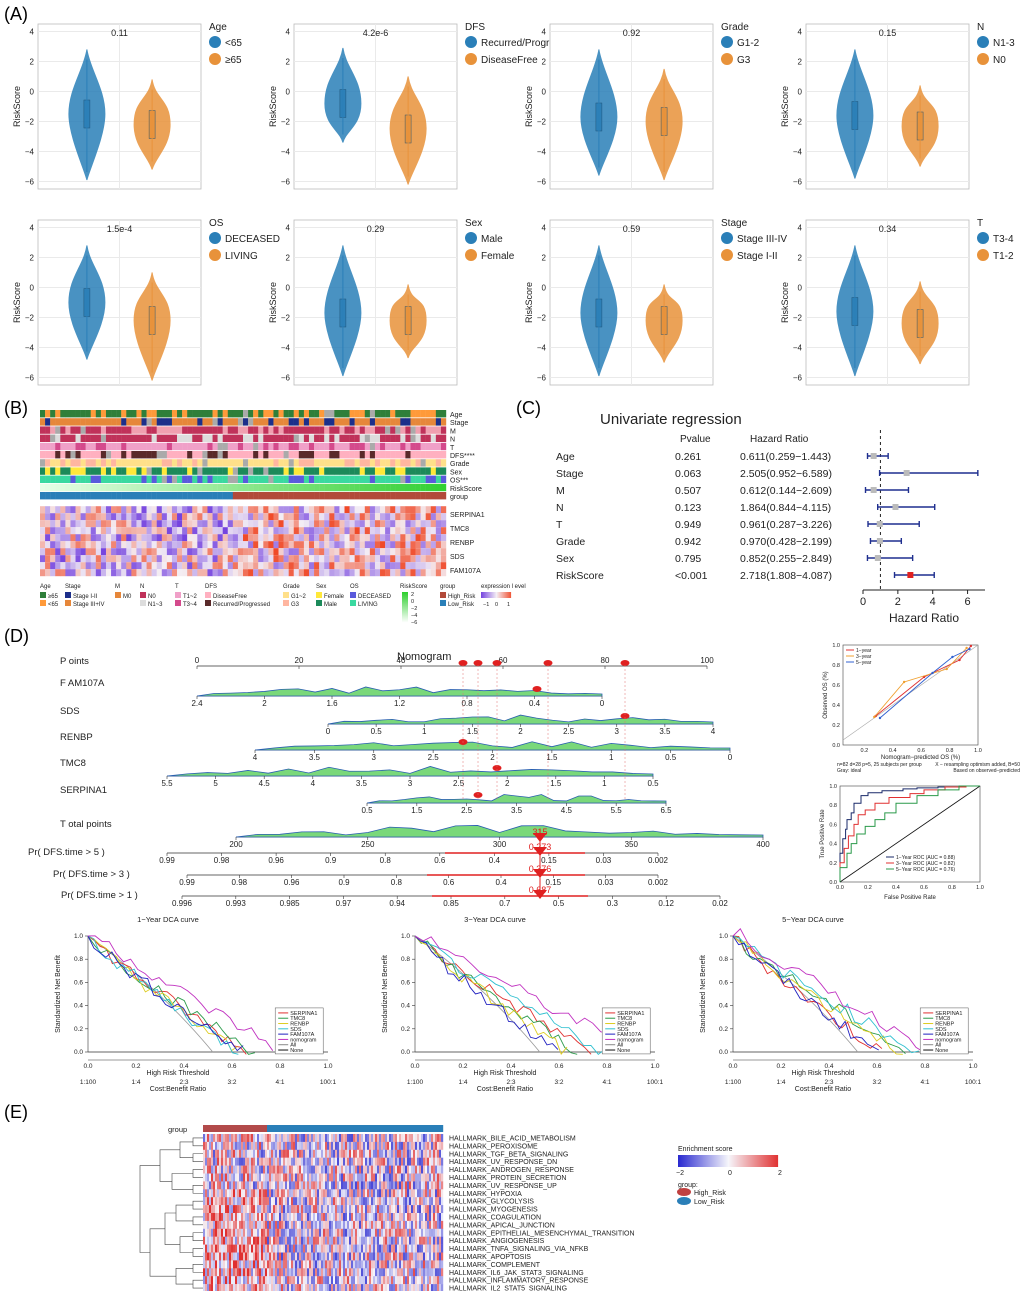 The image size is (1024, 1291). Describe the element at coordinates (798, 348) in the screenshot. I see `y-tick-label: −4` at that location.